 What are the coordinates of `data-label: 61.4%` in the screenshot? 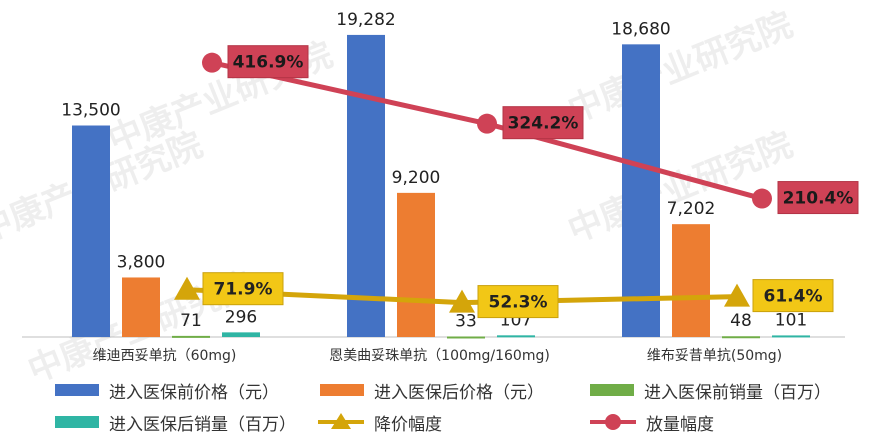 It's located at (793, 297).